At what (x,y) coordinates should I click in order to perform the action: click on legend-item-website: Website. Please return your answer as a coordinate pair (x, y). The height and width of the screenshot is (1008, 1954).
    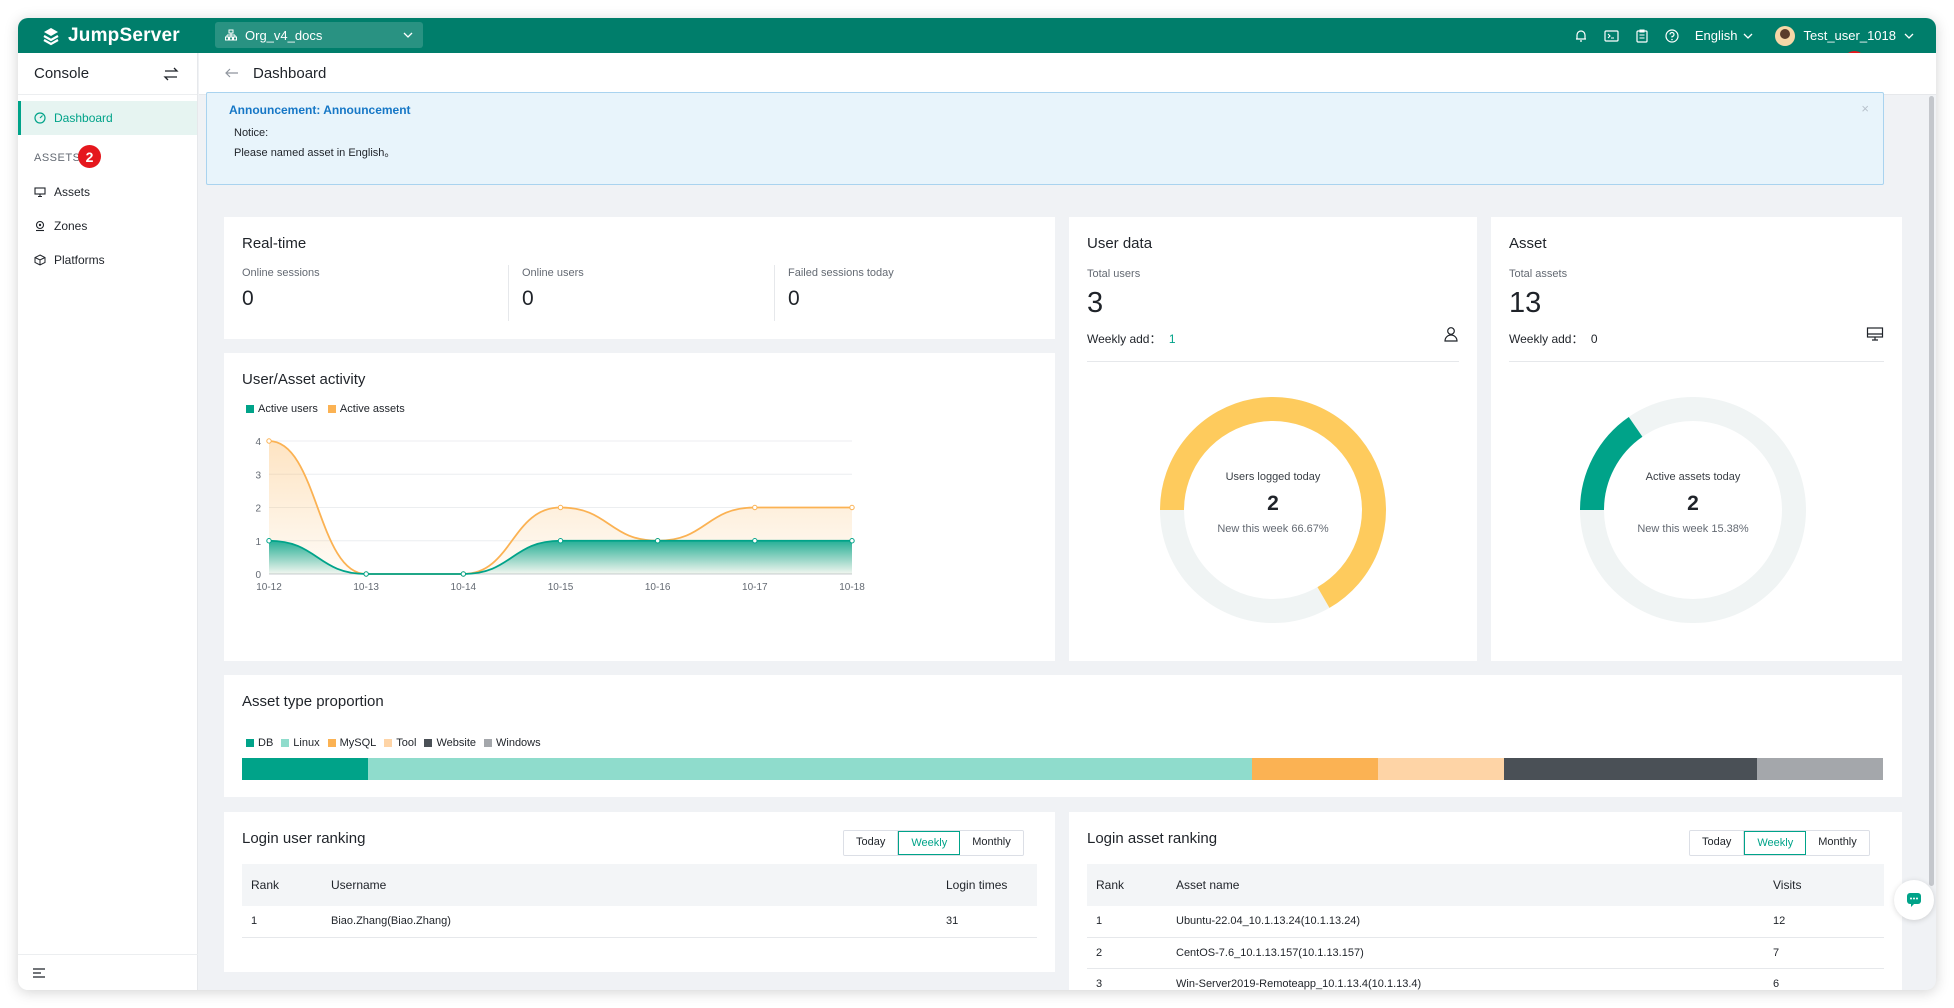
    Looking at the image, I should click on (450, 743).